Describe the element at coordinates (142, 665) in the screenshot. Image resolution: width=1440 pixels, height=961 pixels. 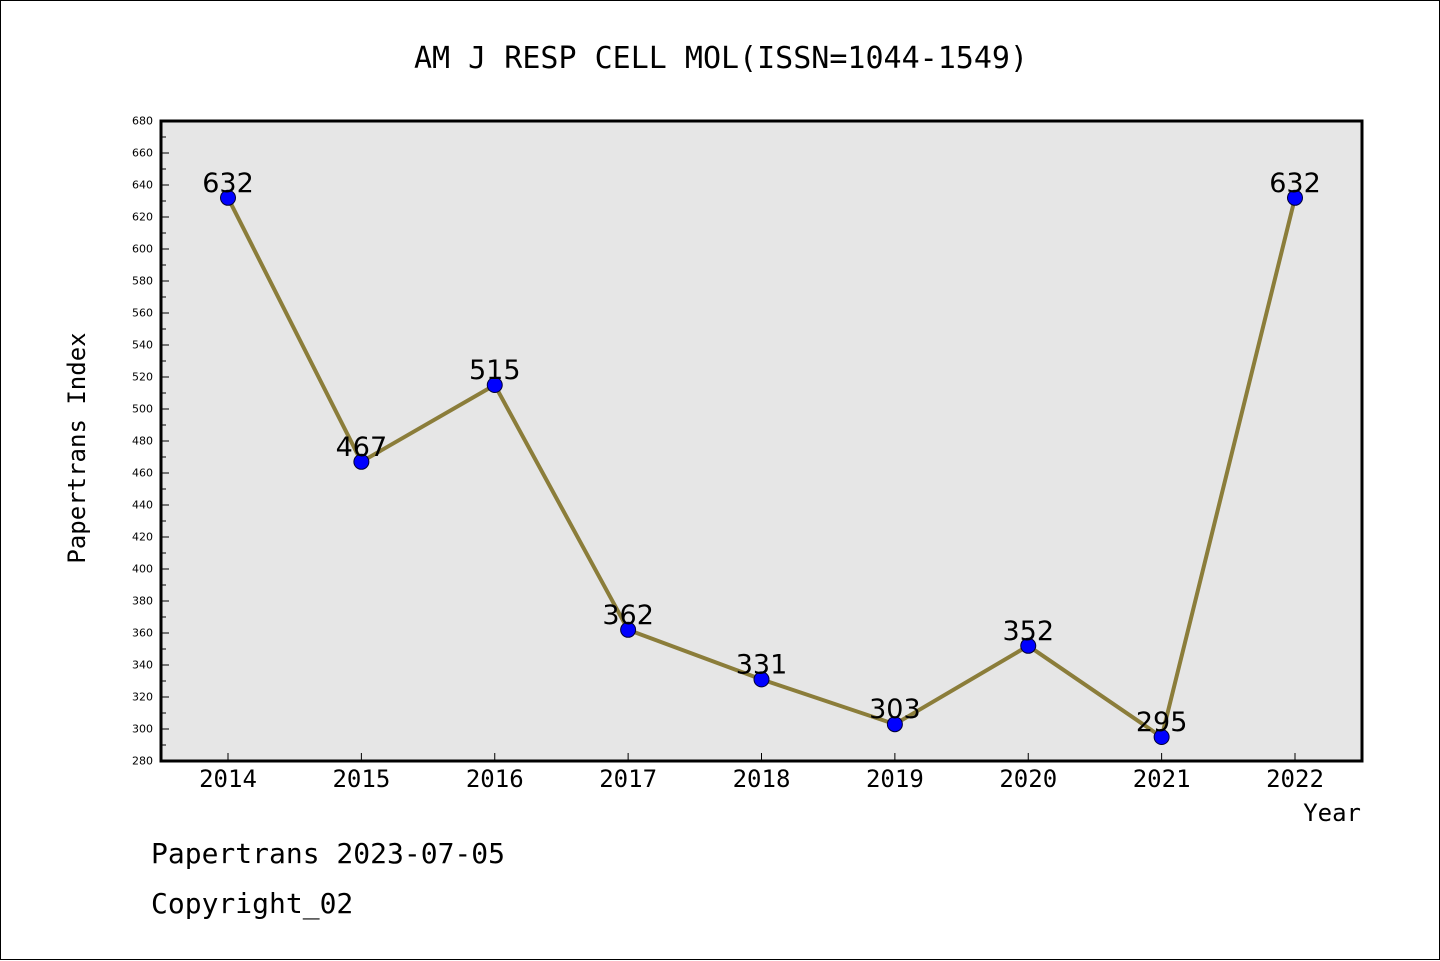
I see `y-tick-label: 340` at that location.